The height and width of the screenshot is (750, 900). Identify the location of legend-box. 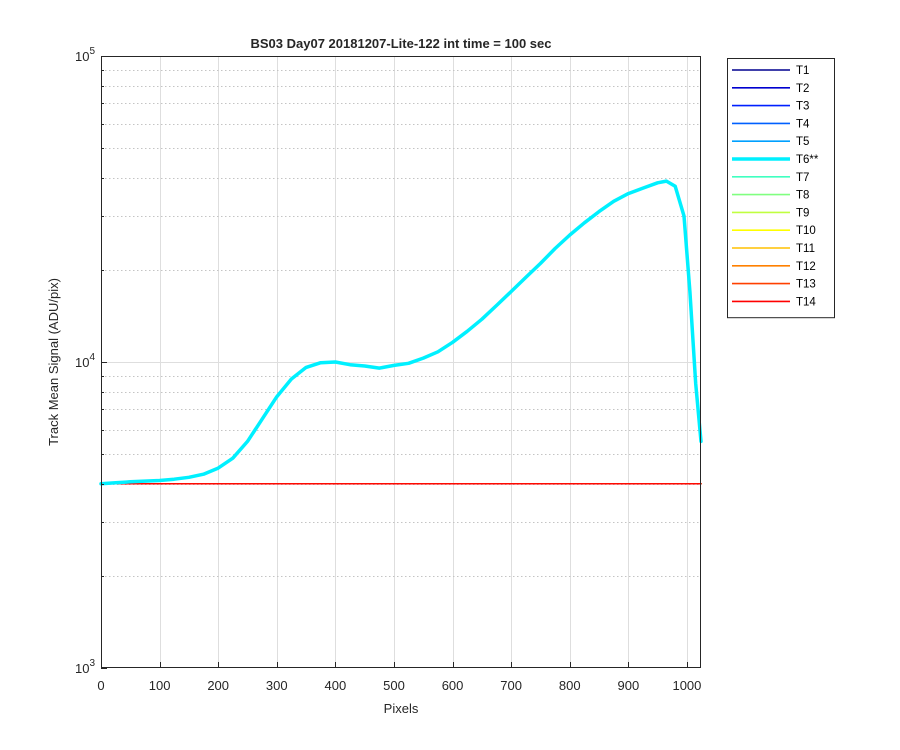
(781, 188).